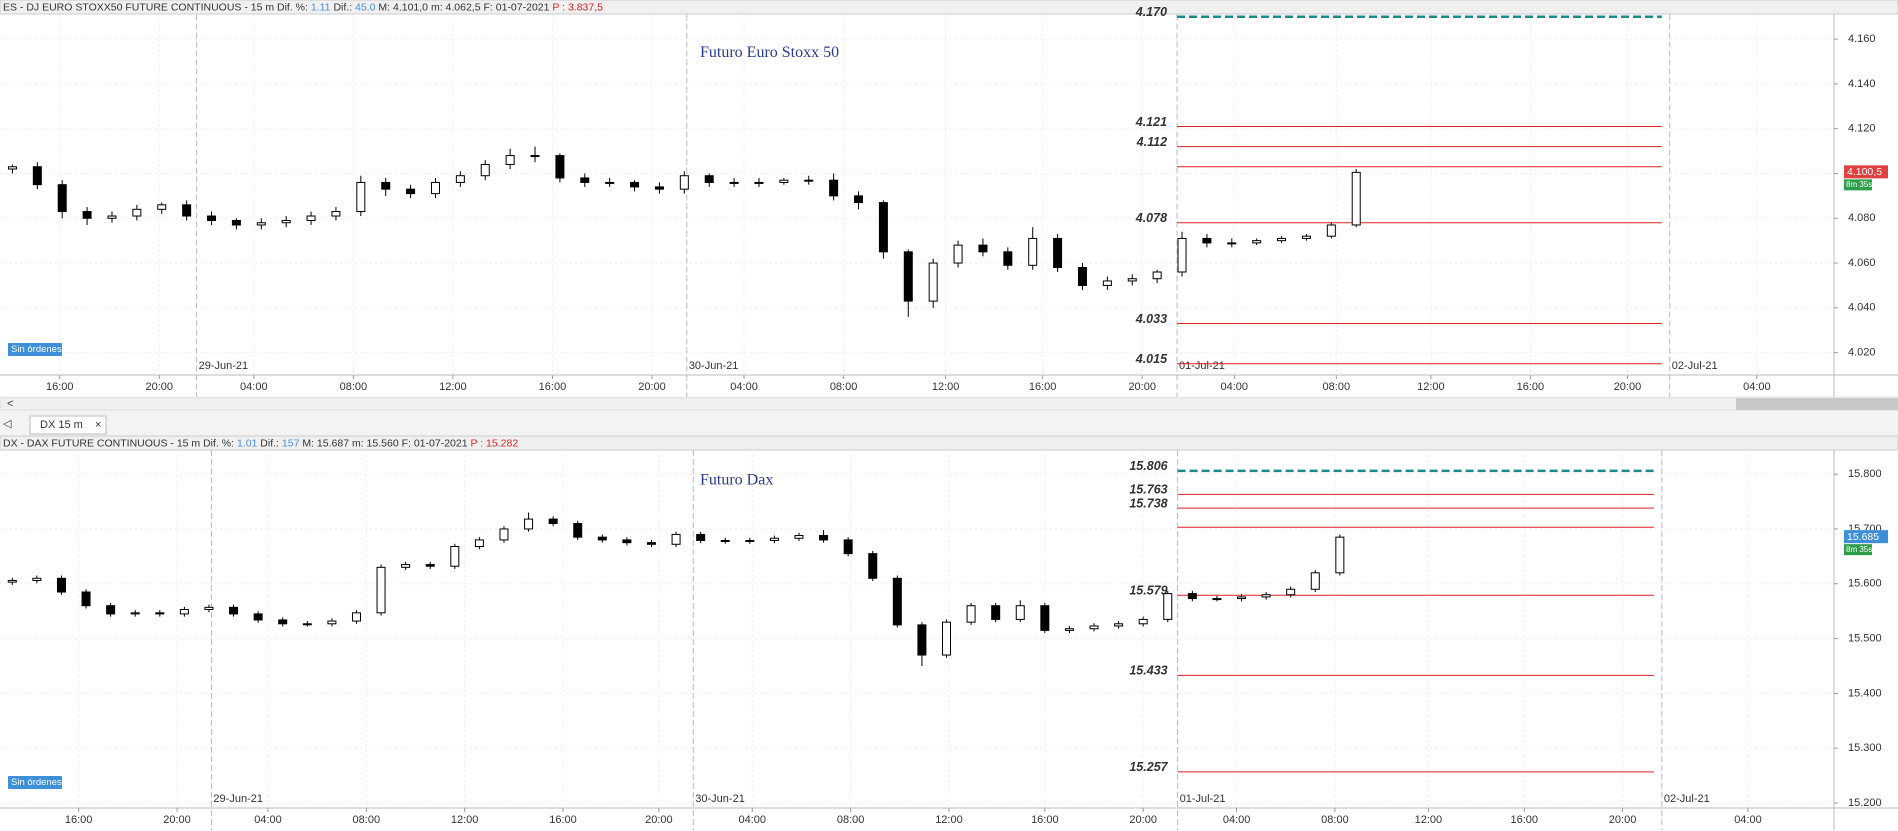 The width and height of the screenshot is (1898, 831). What do you see at coordinates (1148, 767) in the screenshot?
I see `level-label: 15.257` at bounding box center [1148, 767].